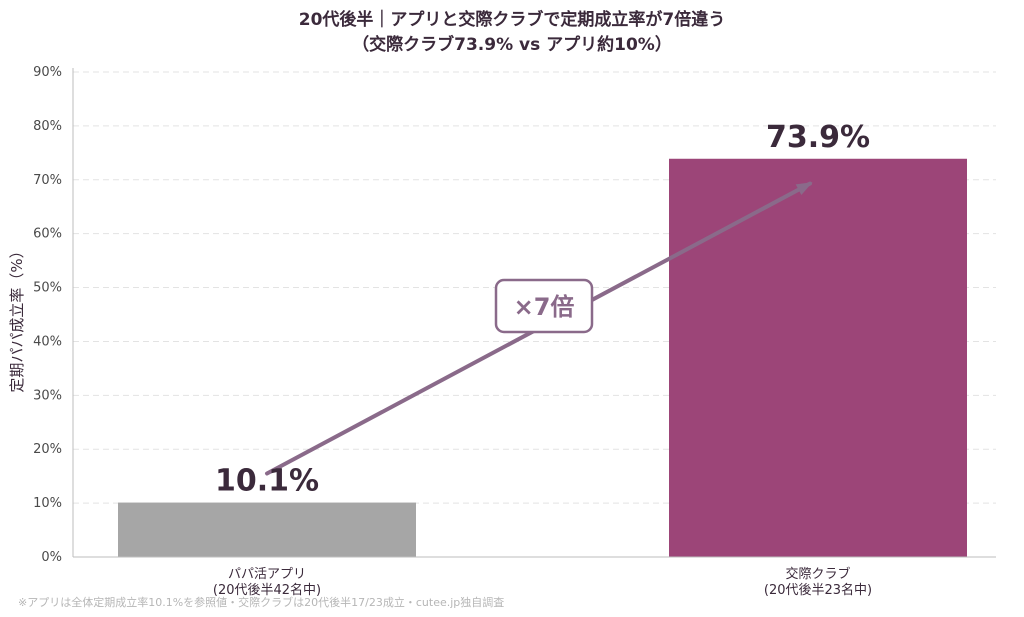  I want to click on y-axis-label: 定期パパ成立率（%）, so click(17, 317).